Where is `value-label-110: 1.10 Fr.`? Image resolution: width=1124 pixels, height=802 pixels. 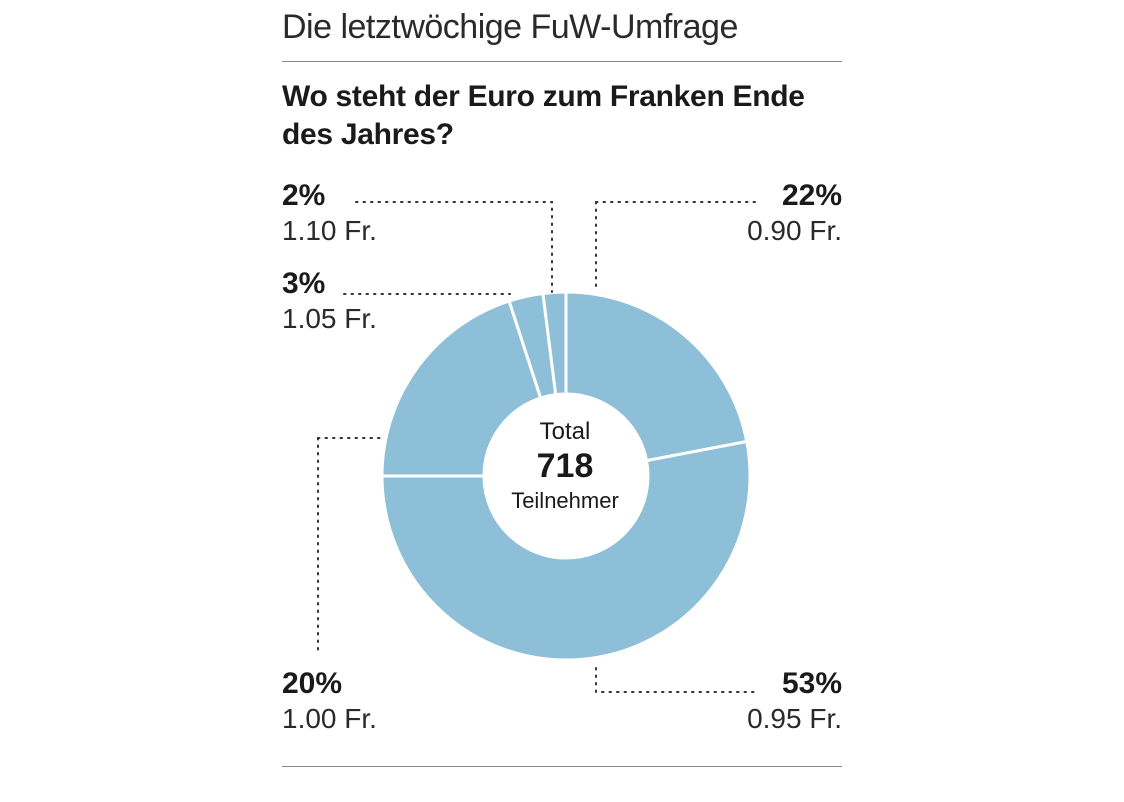
value-label-110: 1.10 Fr. is located at coordinates (329, 230).